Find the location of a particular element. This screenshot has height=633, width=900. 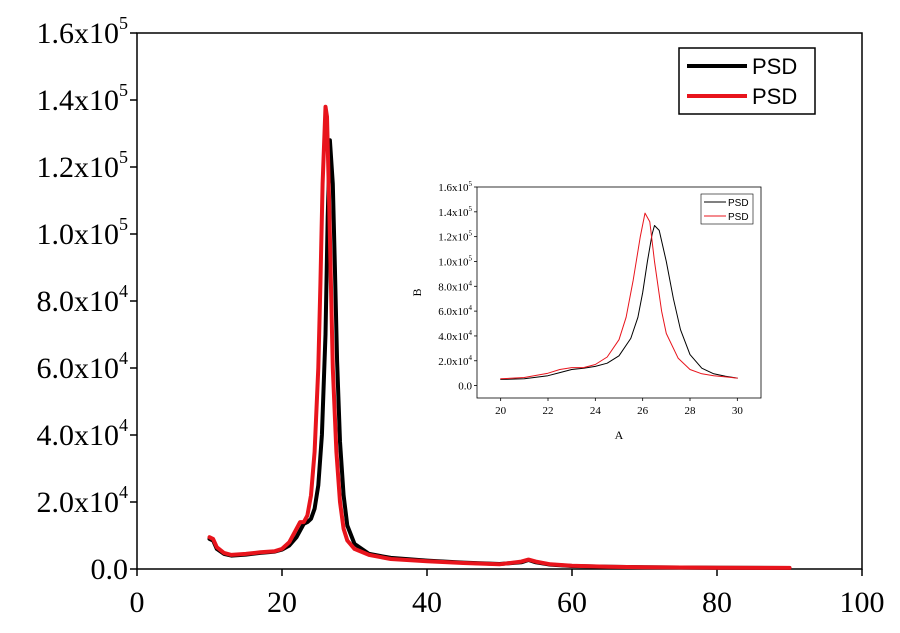

x-tick-label: 80 is located at coordinates (717, 602).